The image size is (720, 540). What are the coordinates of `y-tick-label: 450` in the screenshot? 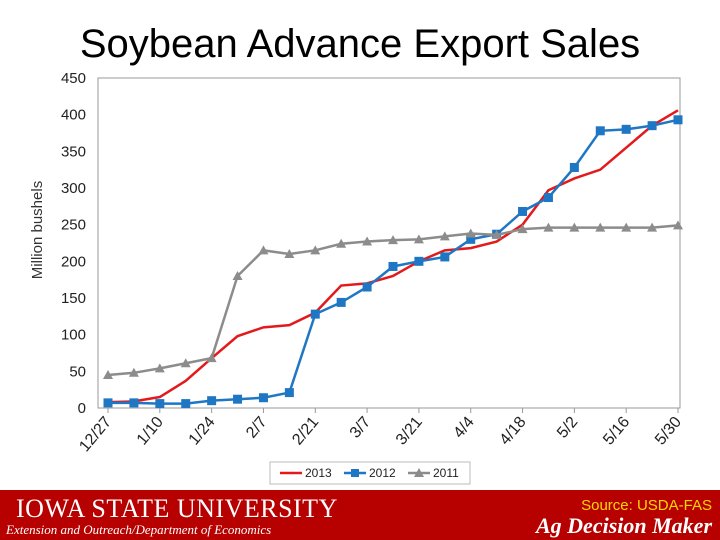 It's located at (73, 78).